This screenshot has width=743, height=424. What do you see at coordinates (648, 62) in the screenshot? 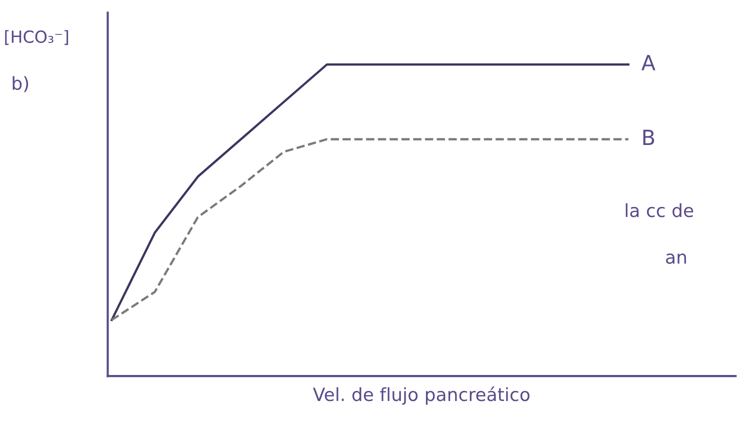
I see `series-label: A` at bounding box center [648, 62].